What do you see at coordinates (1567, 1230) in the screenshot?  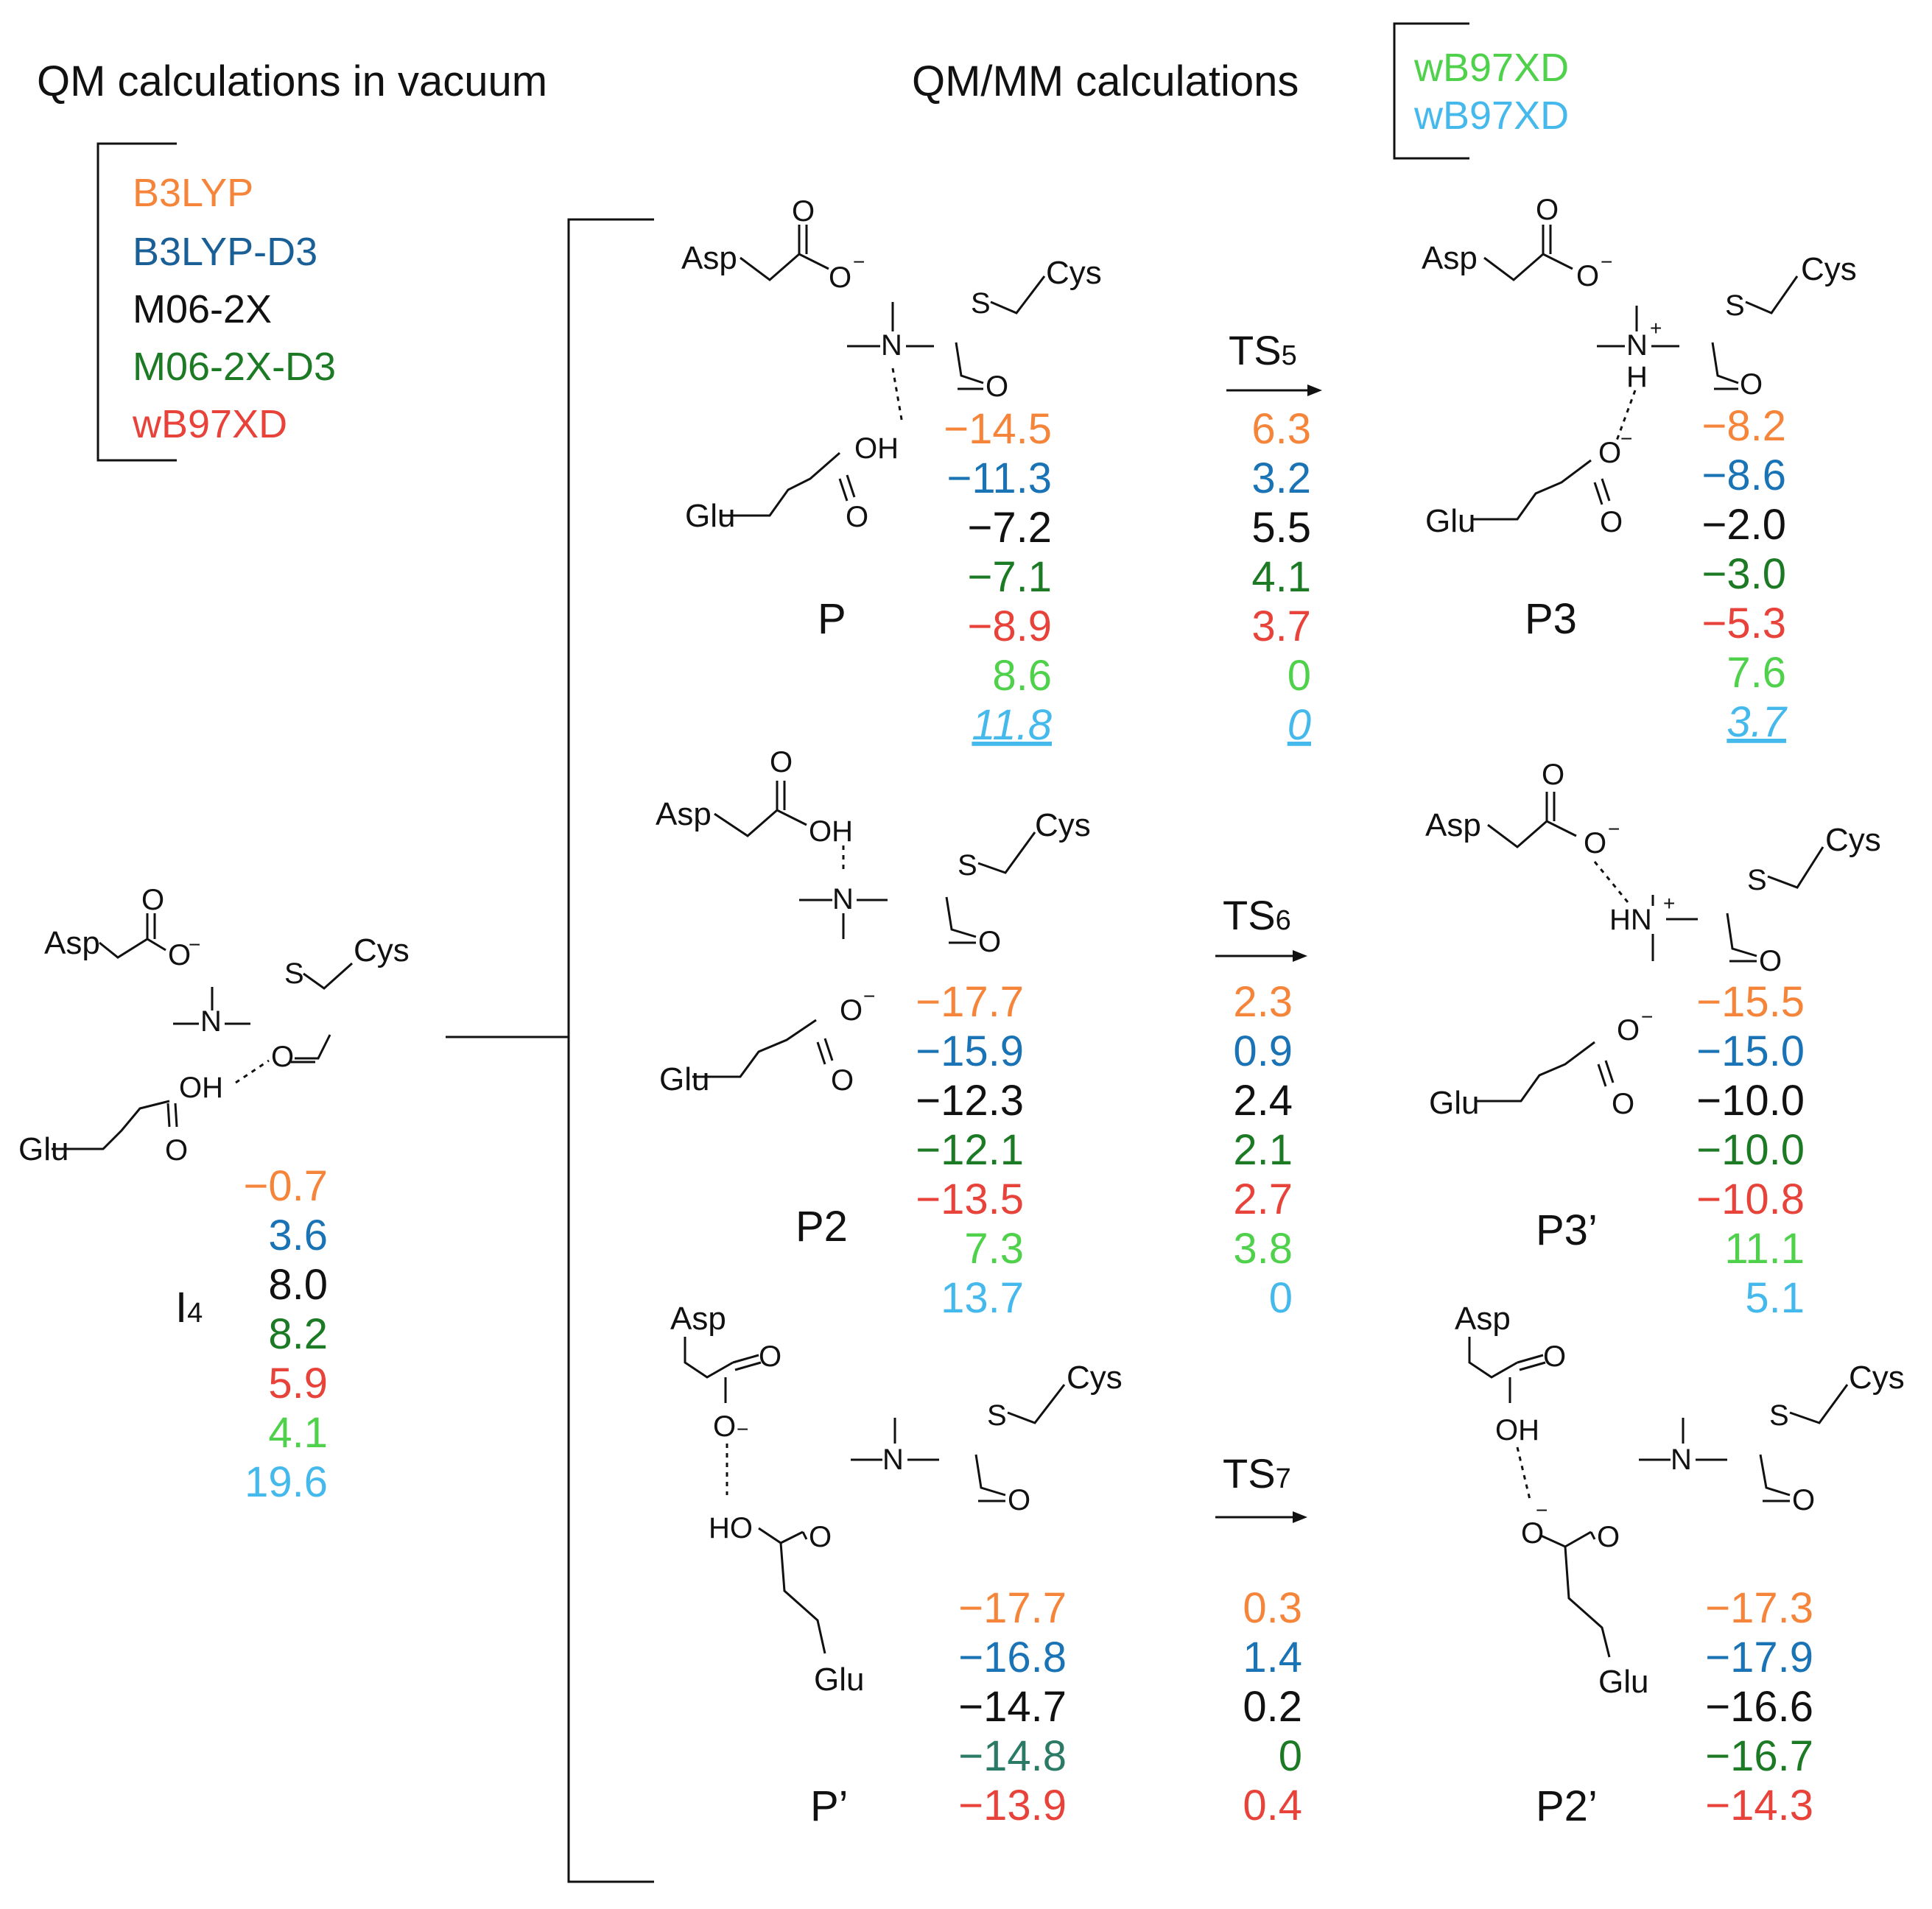 I see `label-p3p: P3’` at bounding box center [1567, 1230].